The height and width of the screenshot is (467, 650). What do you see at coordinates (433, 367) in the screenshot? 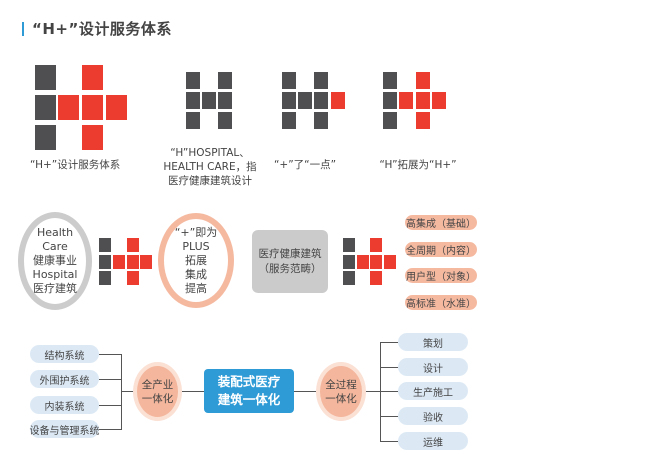
I see `right-item-pill: 设计` at bounding box center [433, 367].